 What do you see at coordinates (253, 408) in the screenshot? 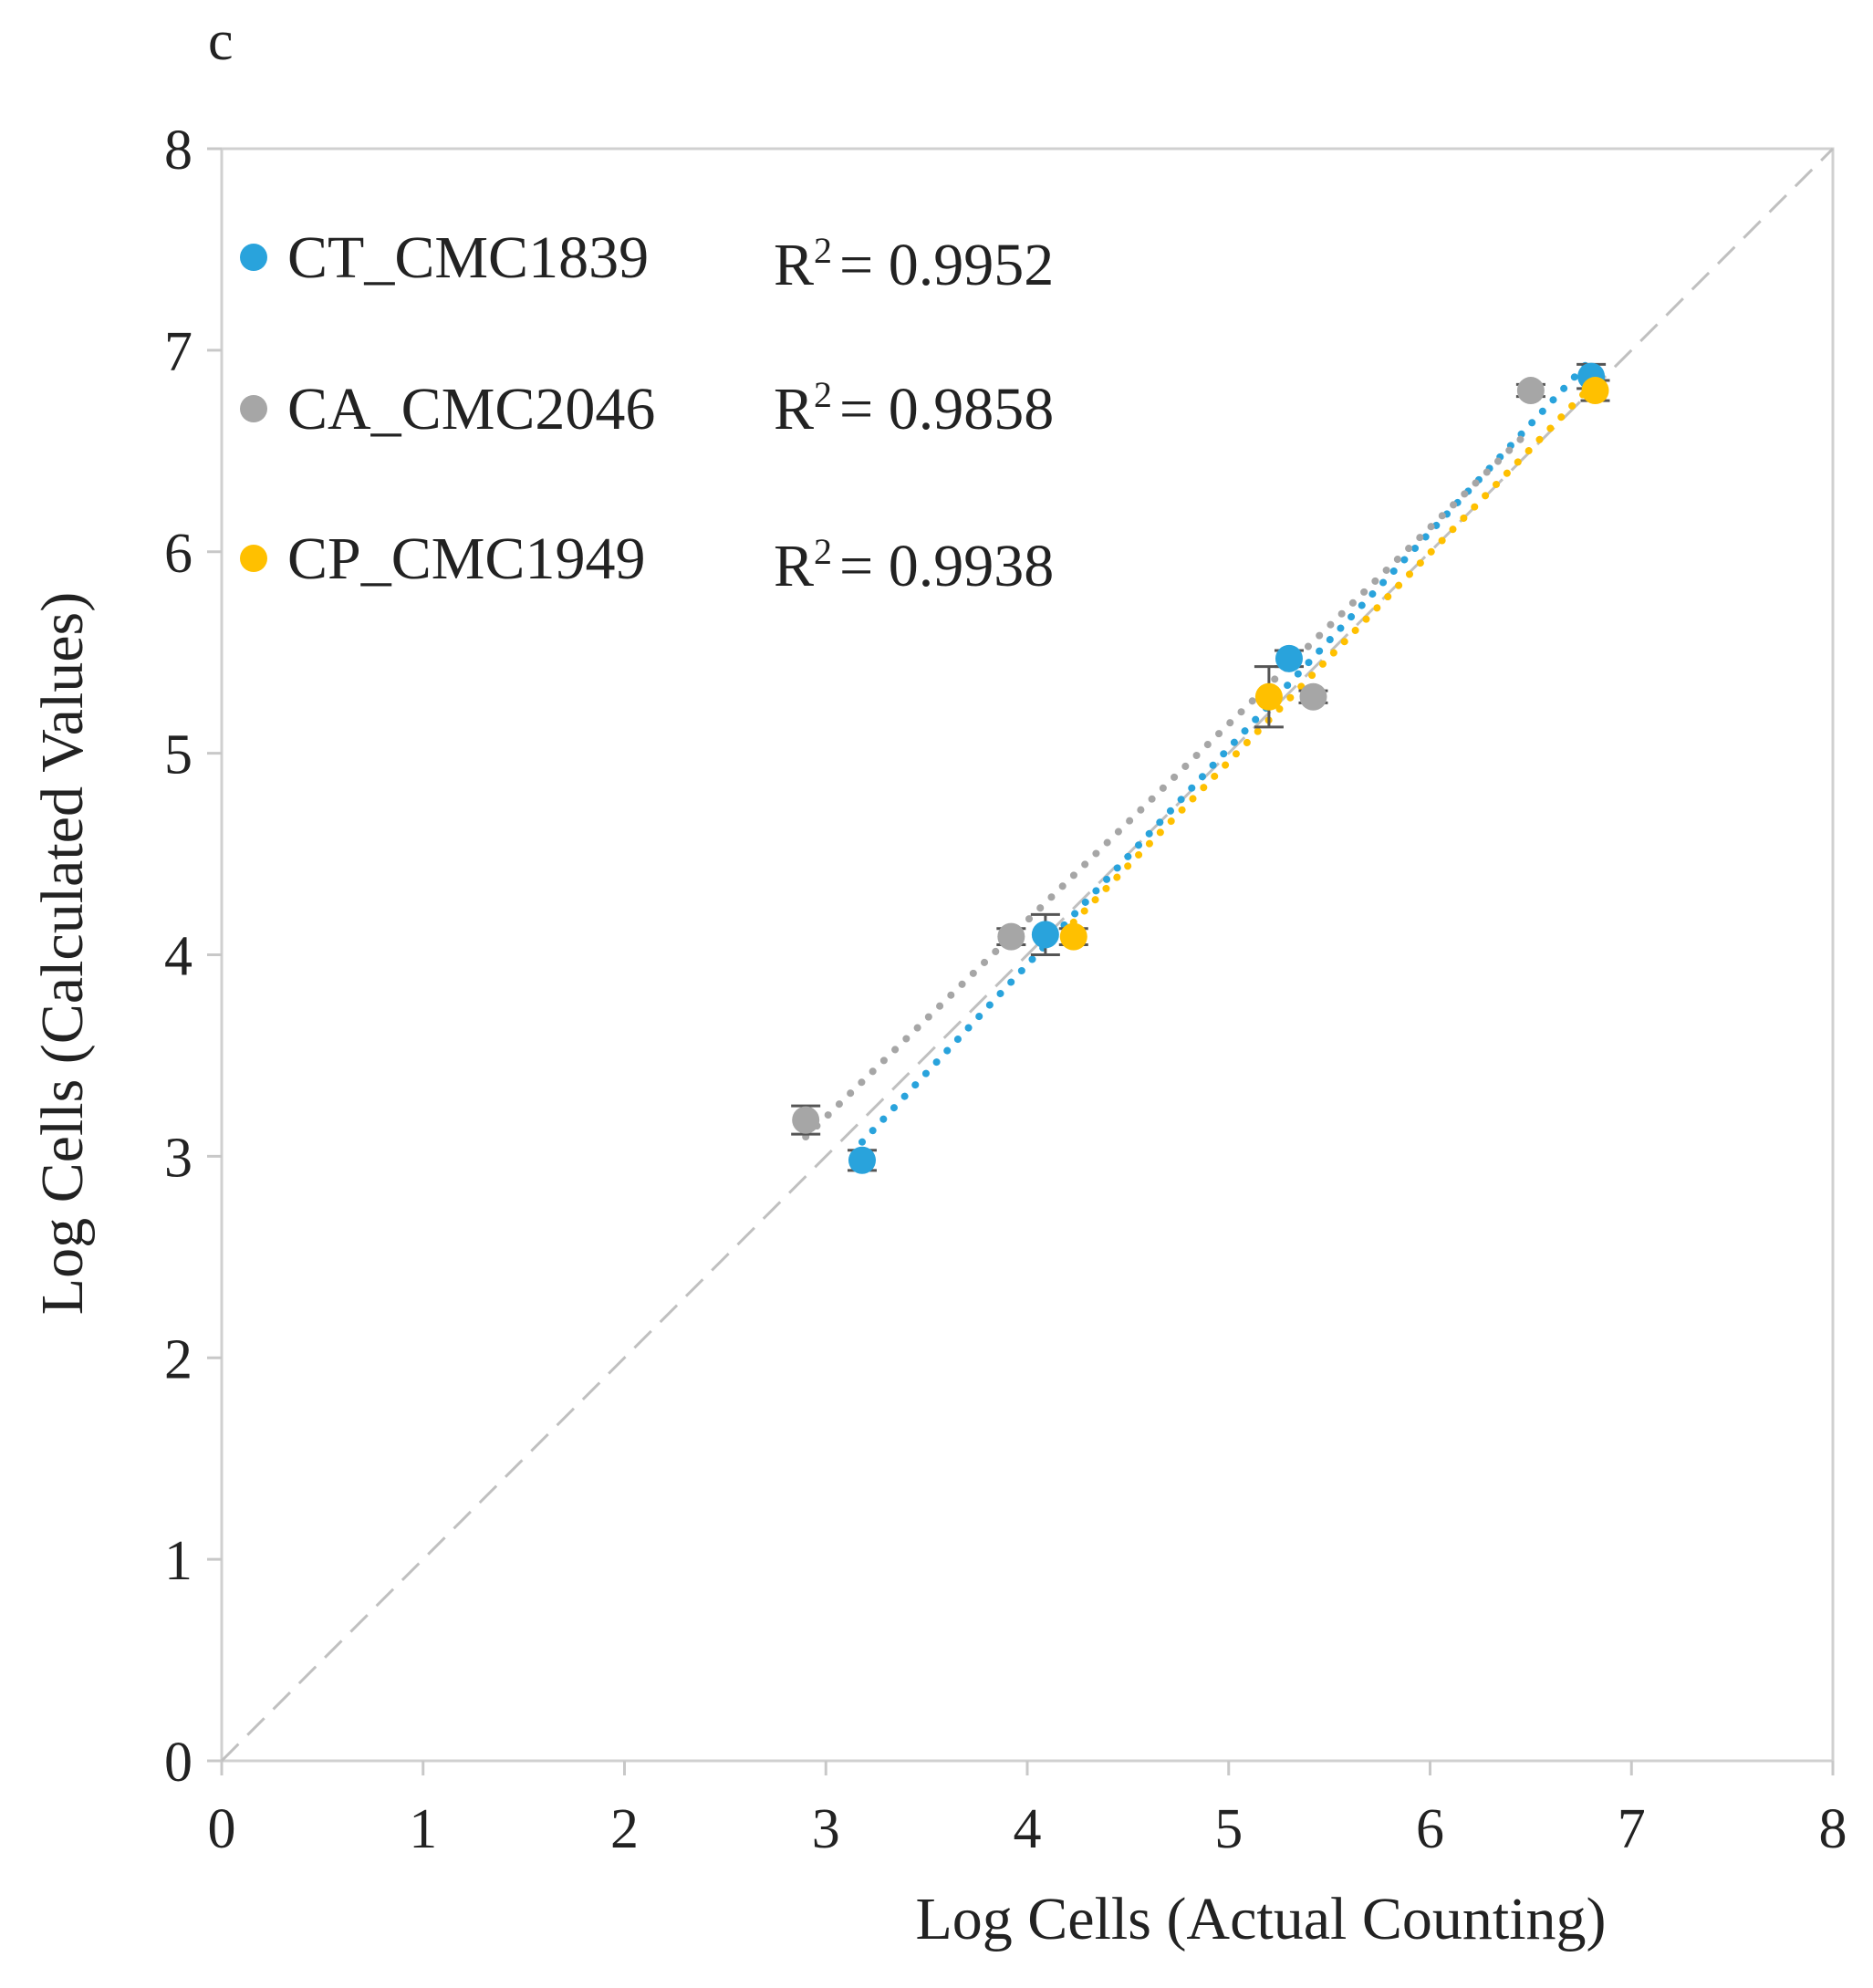
I see `legend-marker-CA_CMC2046` at bounding box center [253, 408].